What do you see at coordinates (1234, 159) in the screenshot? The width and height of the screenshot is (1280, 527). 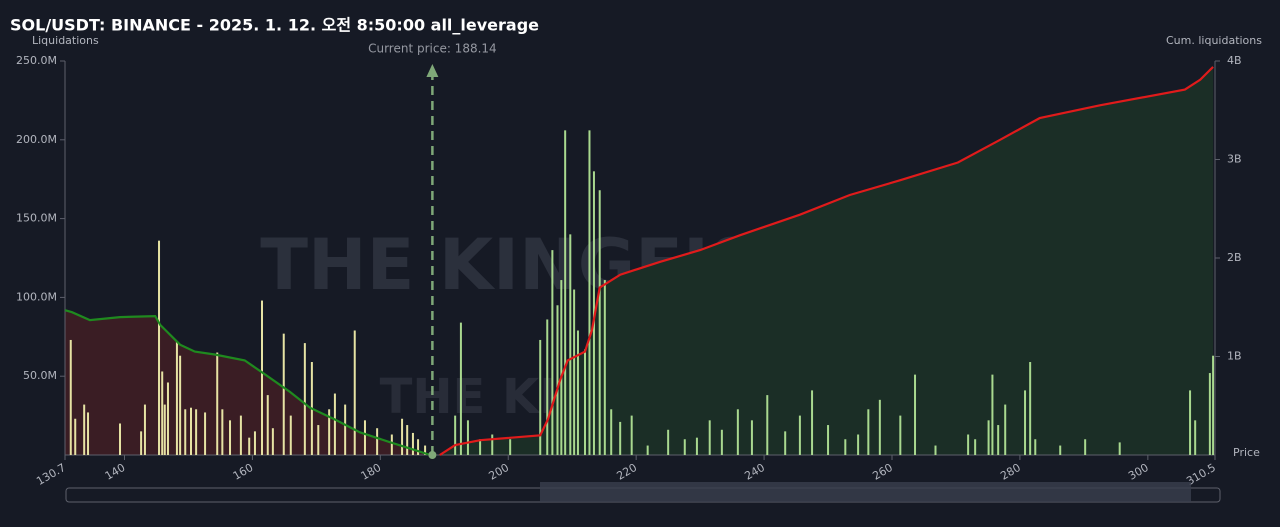 I see `y2-tick-label: 3B` at bounding box center [1234, 159].